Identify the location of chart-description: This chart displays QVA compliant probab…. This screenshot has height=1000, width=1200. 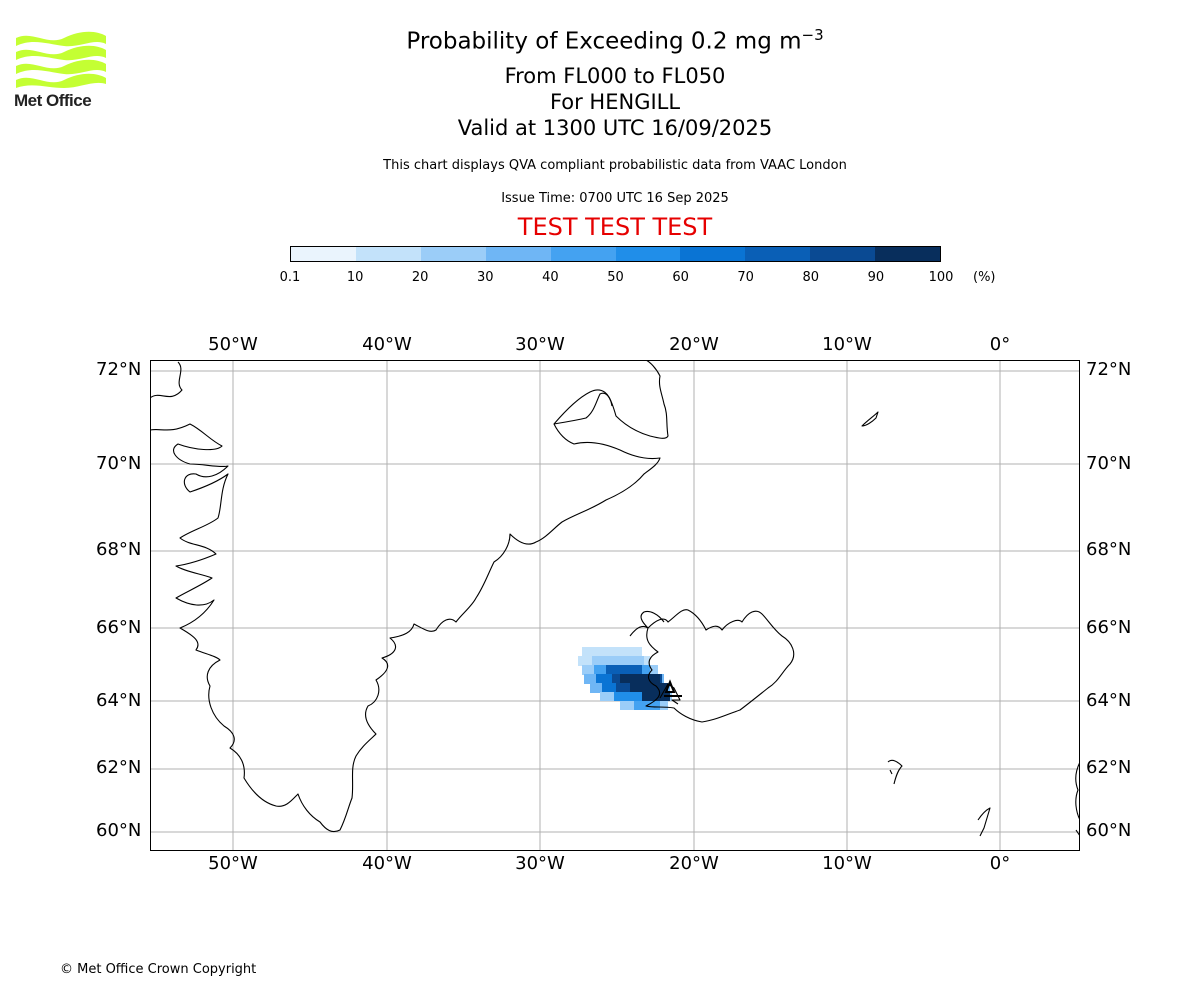
(615, 165).